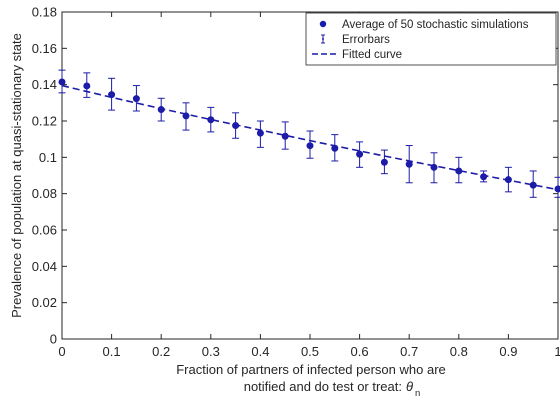 The image size is (560, 398). Describe the element at coordinates (459, 351) in the screenshot. I see `x-tick-label: 0.8` at that location.